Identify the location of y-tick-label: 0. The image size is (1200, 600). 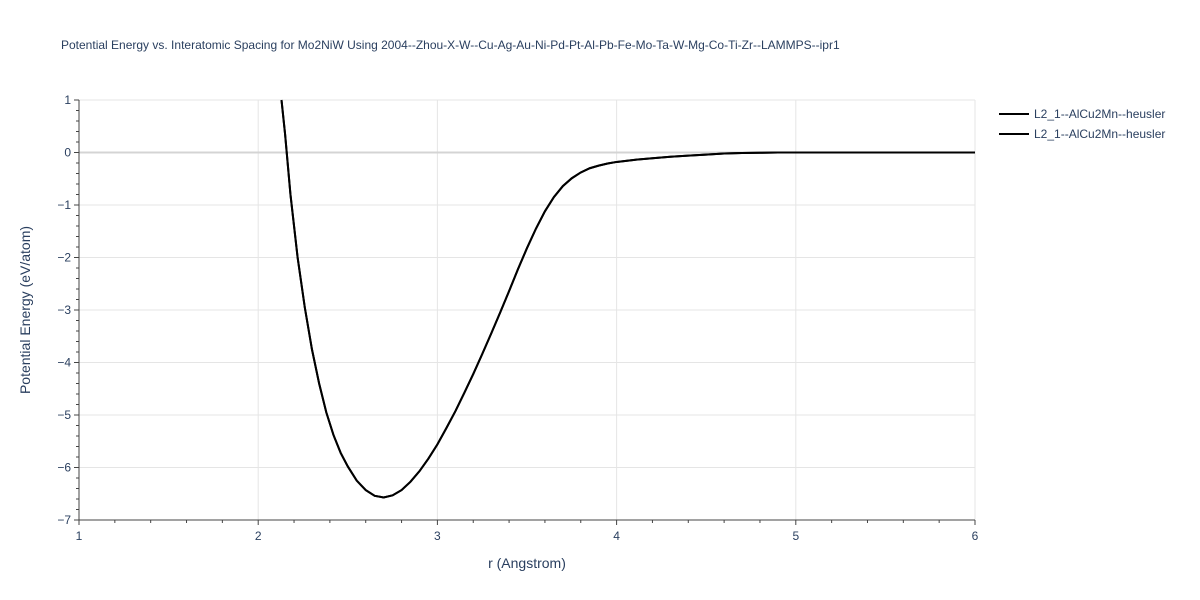
(67, 153).